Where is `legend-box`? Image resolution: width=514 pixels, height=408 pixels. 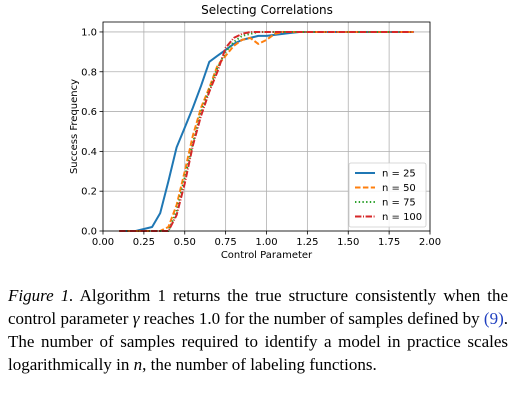 legend-box is located at coordinates (387, 195).